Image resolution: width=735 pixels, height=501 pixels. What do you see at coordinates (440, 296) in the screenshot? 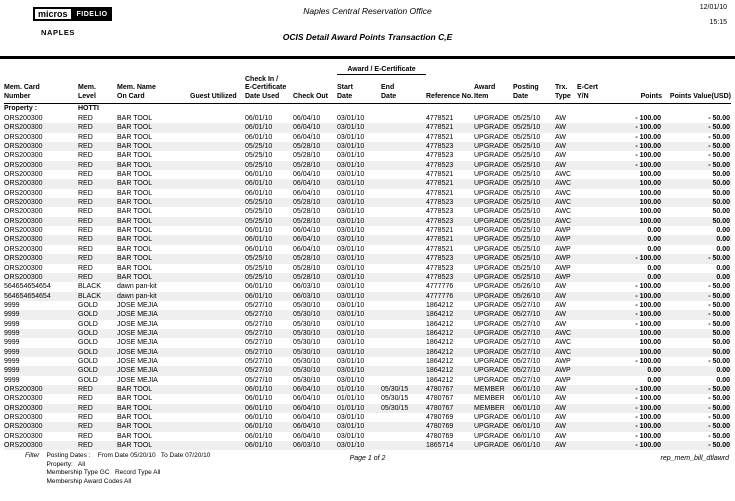
I see `cell-reference-no: 4777776` at bounding box center [440, 296].